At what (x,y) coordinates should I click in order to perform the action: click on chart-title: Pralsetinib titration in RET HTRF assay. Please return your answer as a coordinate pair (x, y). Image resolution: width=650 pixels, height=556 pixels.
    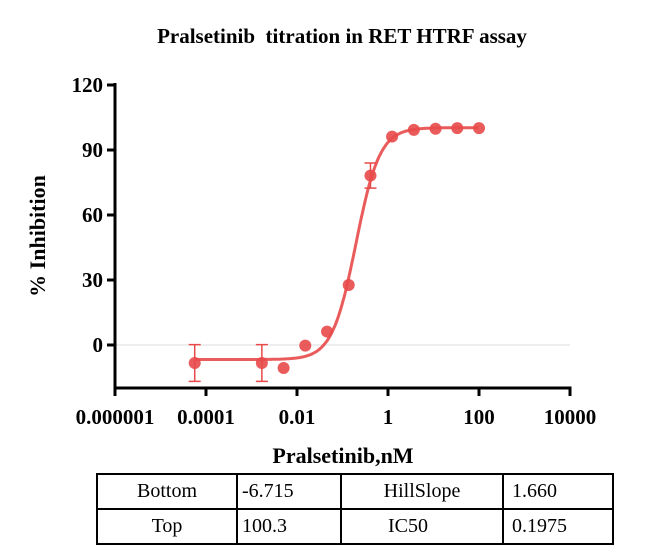
    Looking at the image, I should click on (342, 36).